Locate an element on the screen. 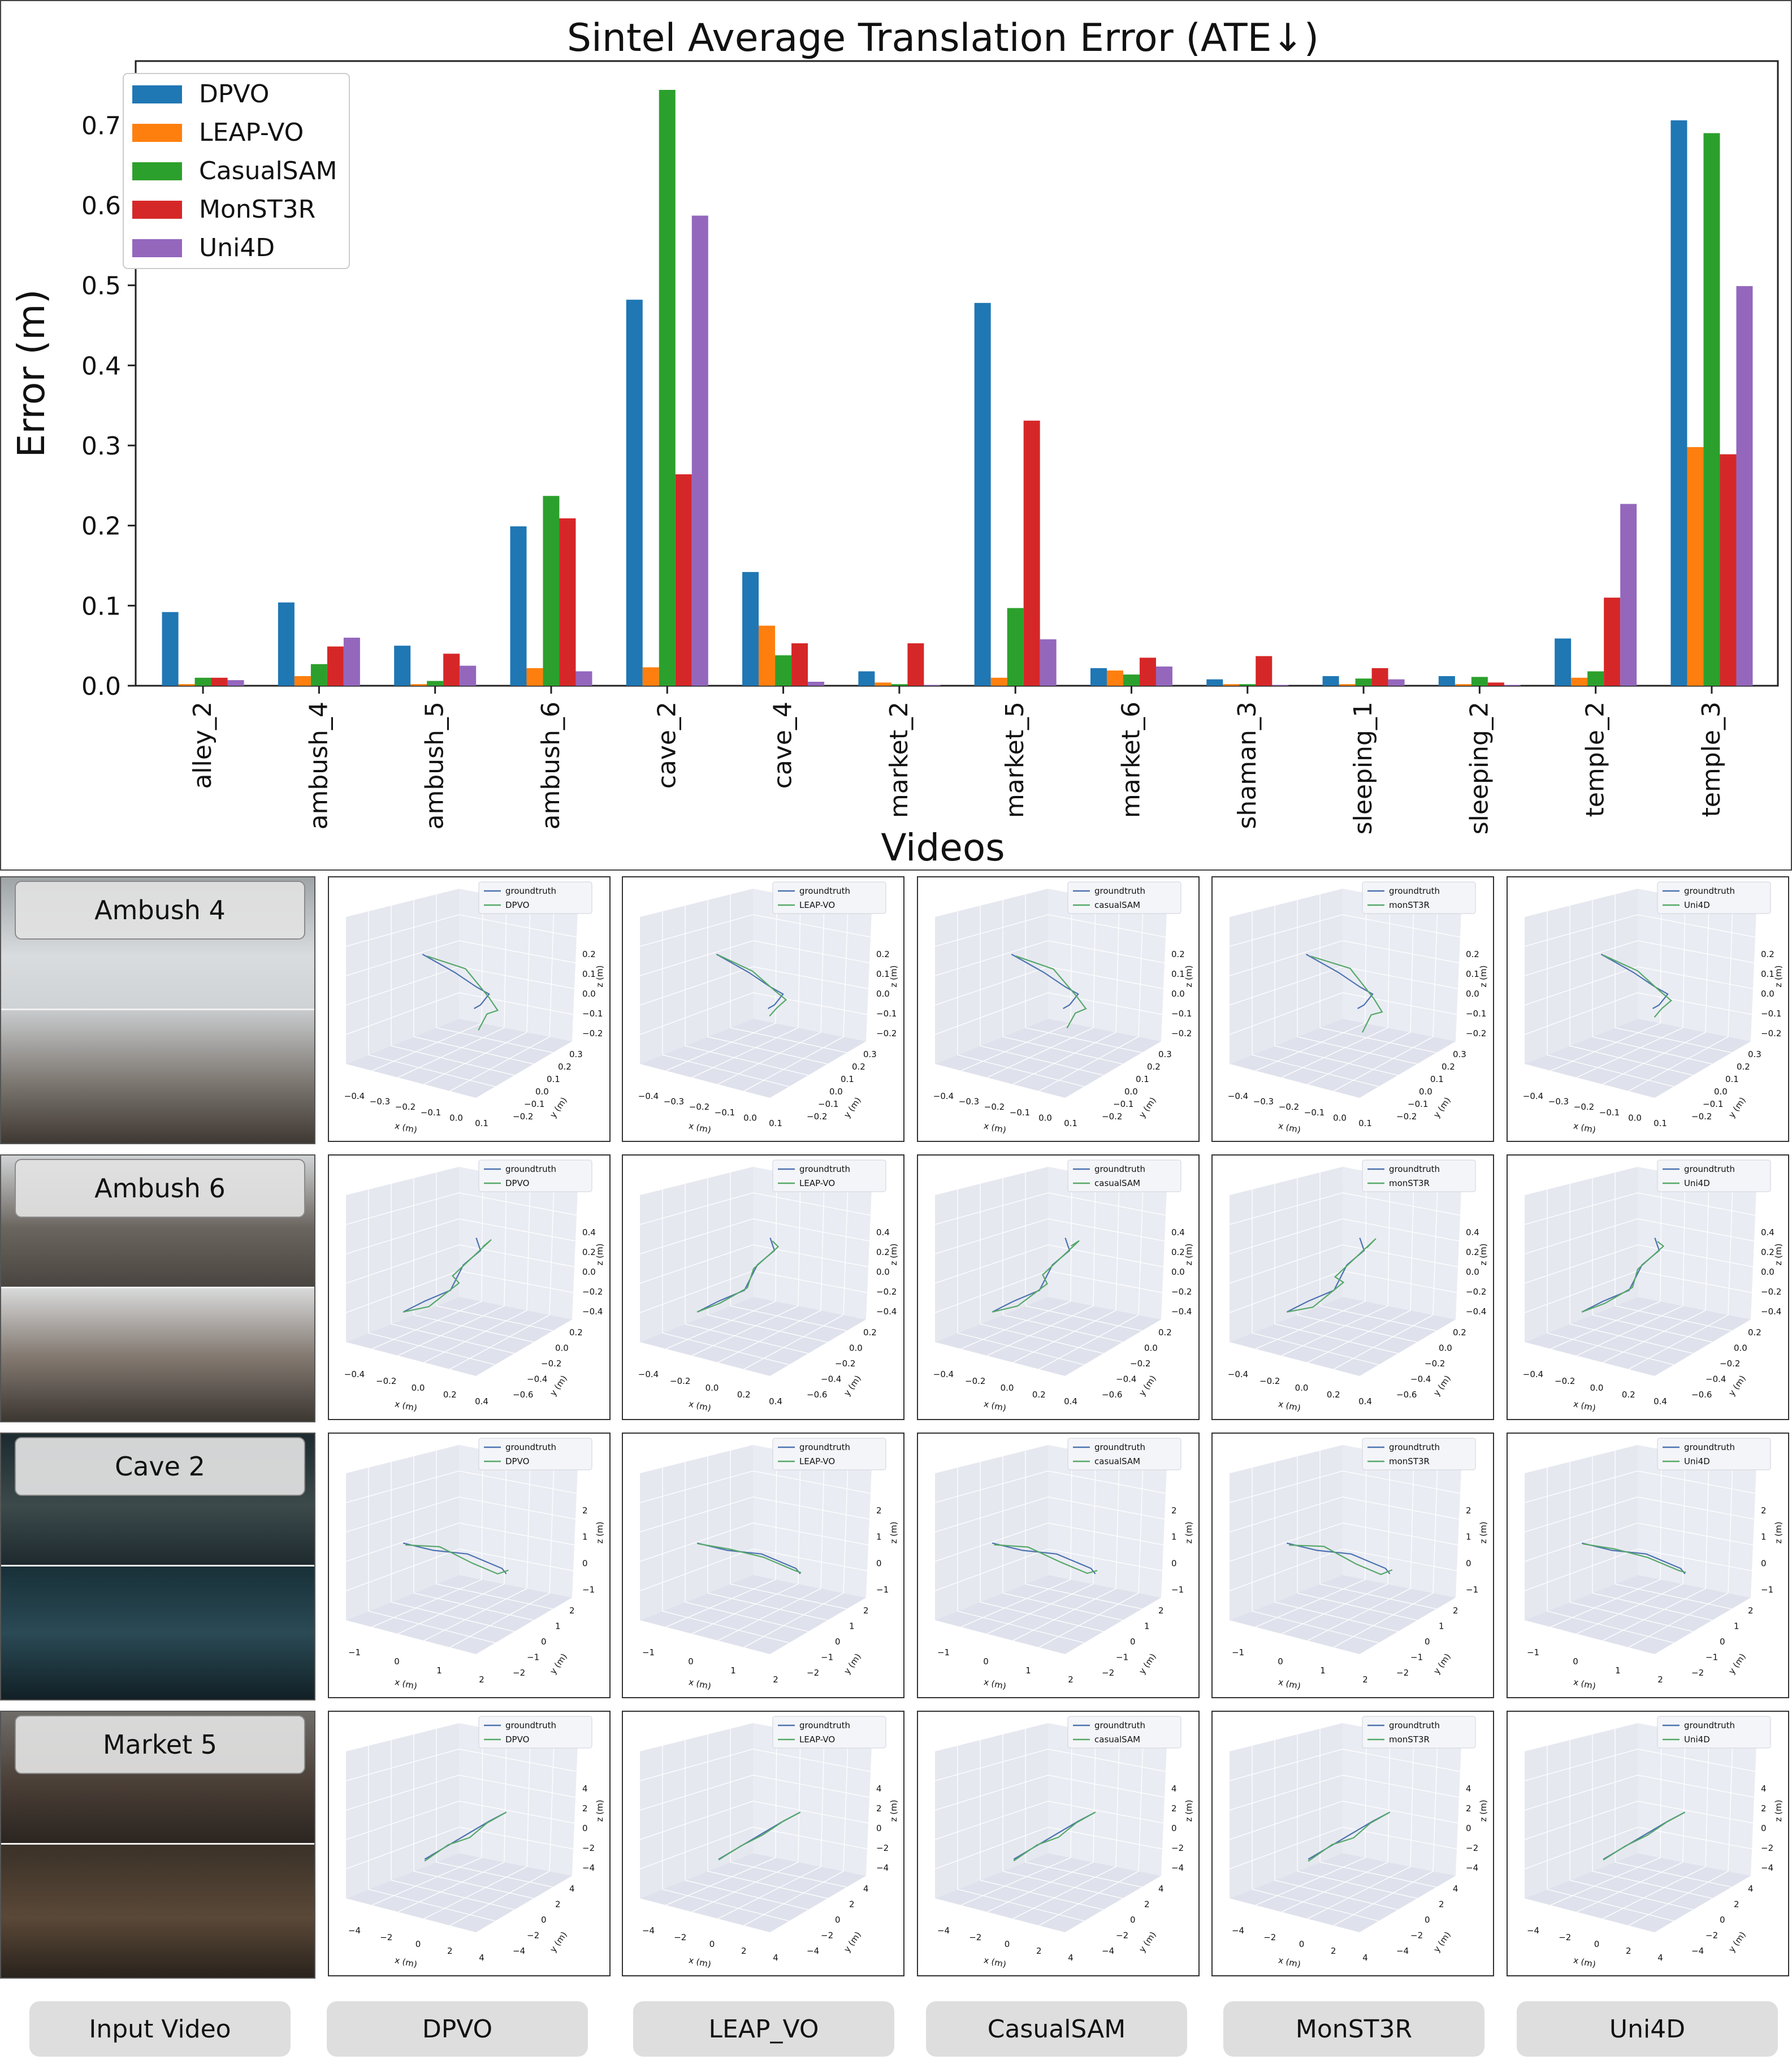 Image resolution: width=1792 pixels, height=2064 pixels. column-label: Uni4D is located at coordinates (1647, 2029).